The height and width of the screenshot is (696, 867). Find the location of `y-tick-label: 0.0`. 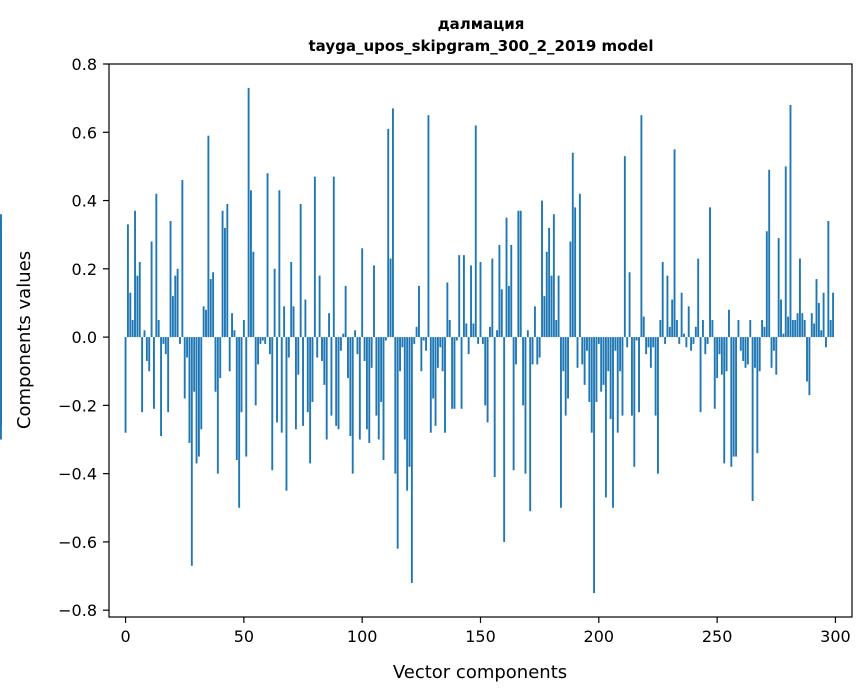

y-tick-label: 0.0 is located at coordinates (84, 337).